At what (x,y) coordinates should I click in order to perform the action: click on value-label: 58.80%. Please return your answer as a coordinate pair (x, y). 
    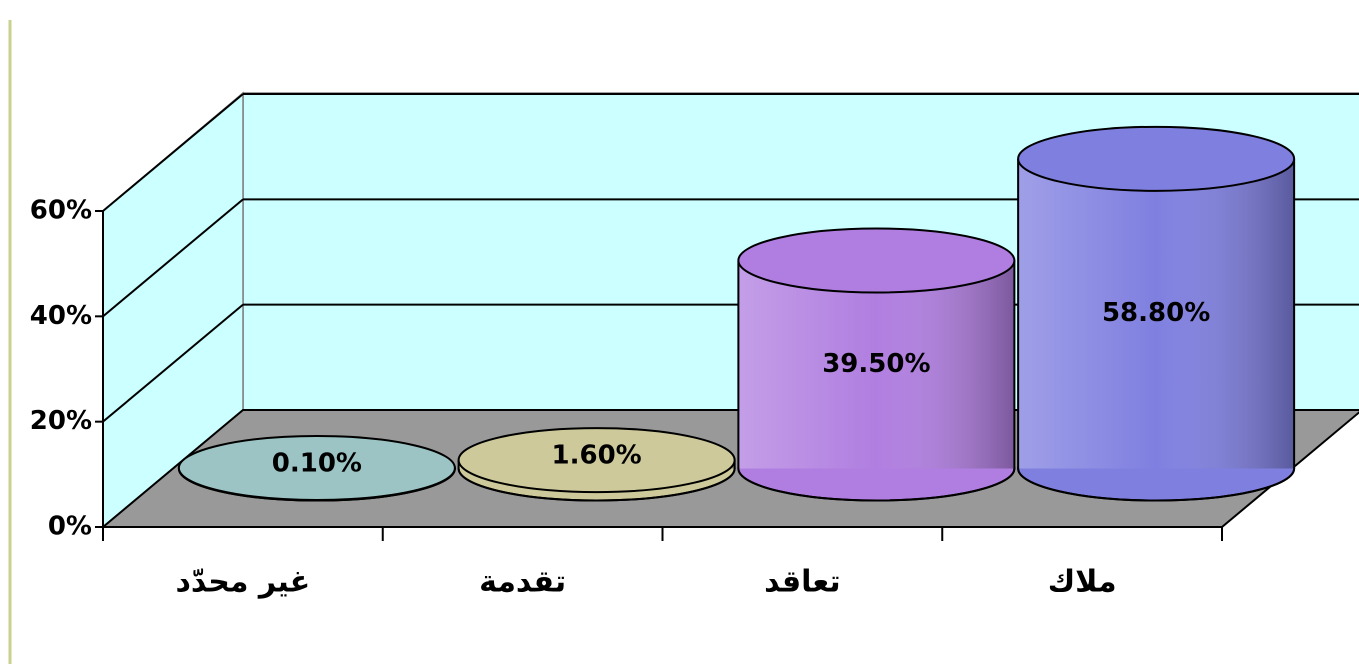
    Looking at the image, I should click on (1156, 313).